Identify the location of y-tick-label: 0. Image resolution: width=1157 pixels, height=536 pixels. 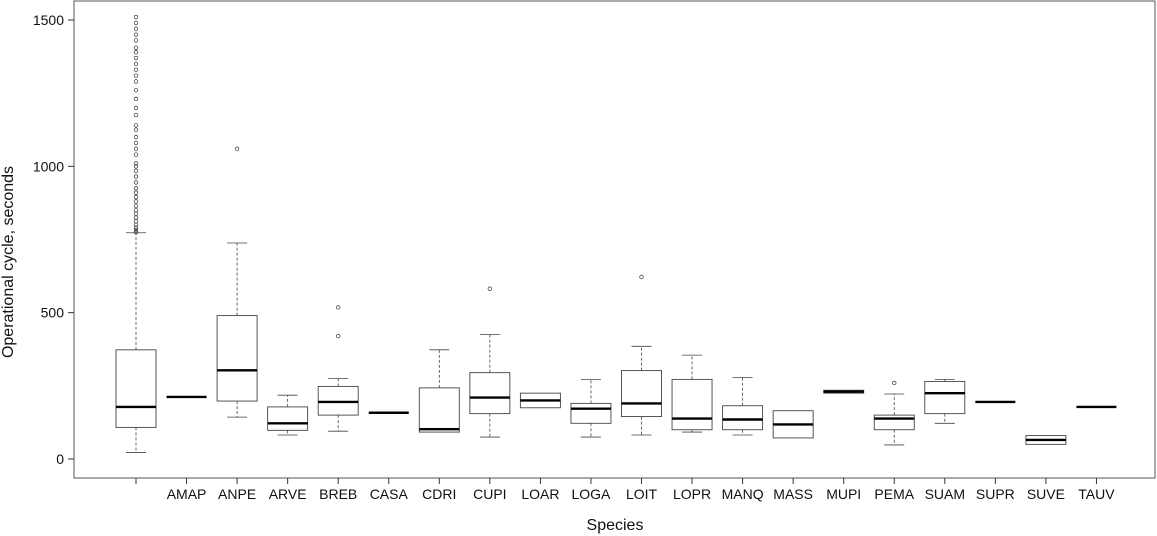
(60, 459).